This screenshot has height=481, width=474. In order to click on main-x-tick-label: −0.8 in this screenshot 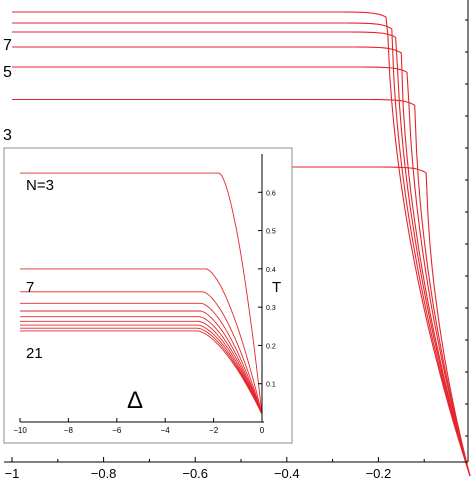, I will do `click(104, 473)`.